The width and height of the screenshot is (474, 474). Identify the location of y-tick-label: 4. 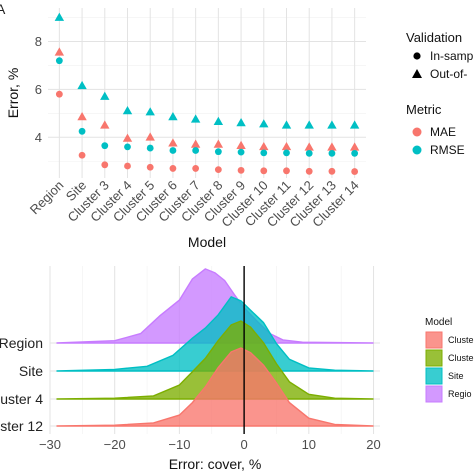
(38, 137).